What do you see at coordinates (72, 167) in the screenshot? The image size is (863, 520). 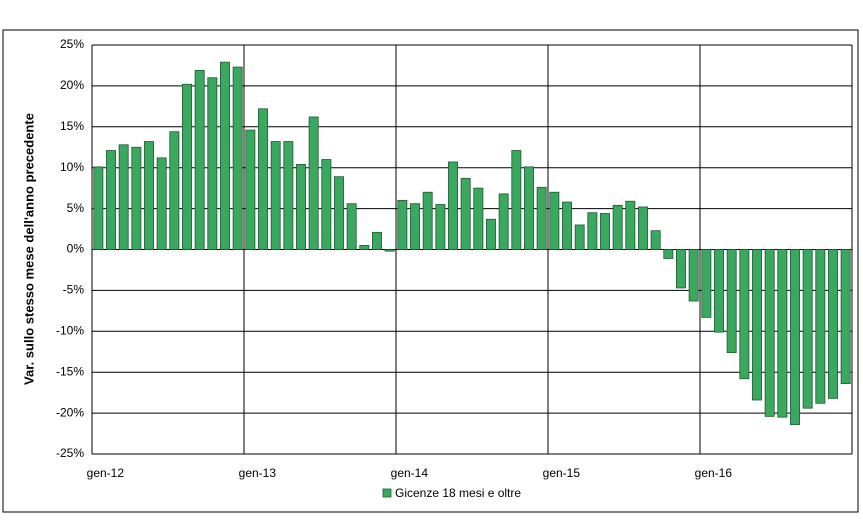 I see `y-tick-label: 10%` at bounding box center [72, 167].